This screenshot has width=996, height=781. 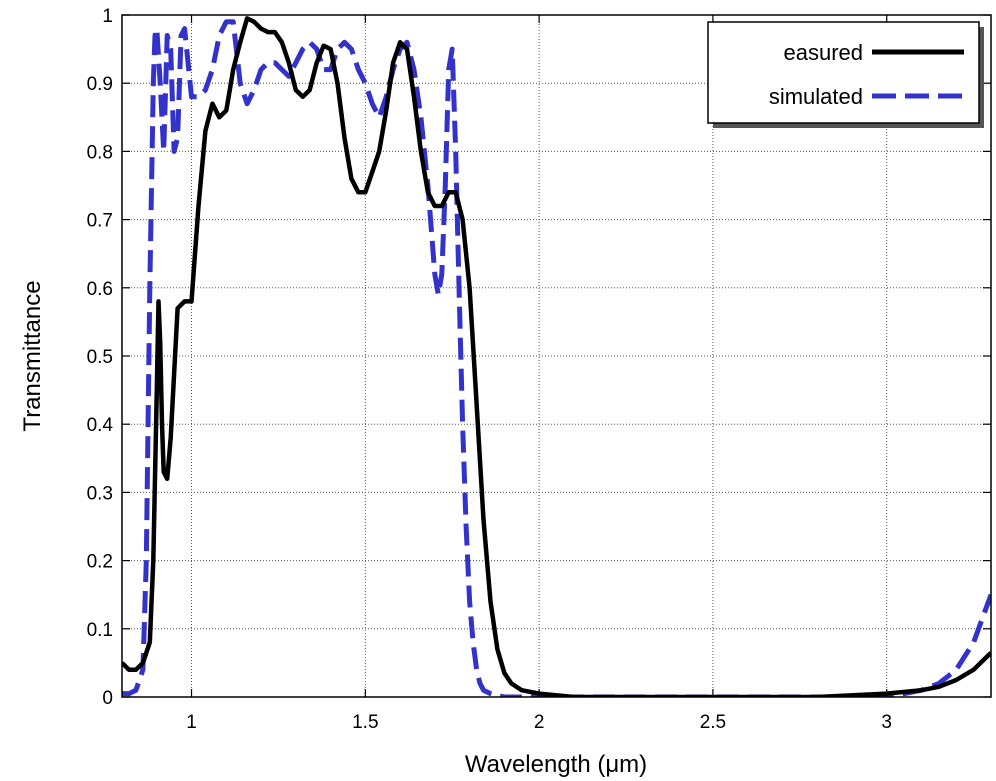 I want to click on y-tick-label: 0.3, so click(x=100, y=493).